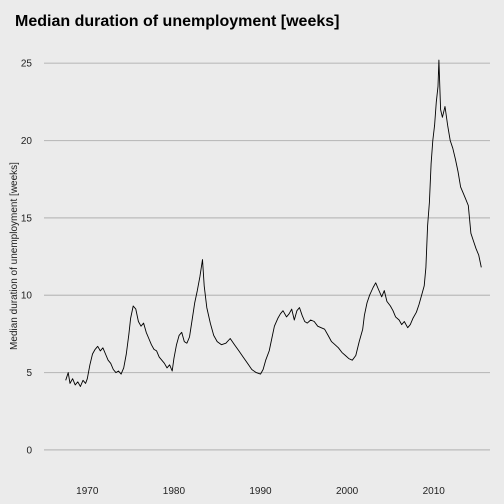 This screenshot has width=504, height=504. I want to click on y-tick-label: 5, so click(29, 373).